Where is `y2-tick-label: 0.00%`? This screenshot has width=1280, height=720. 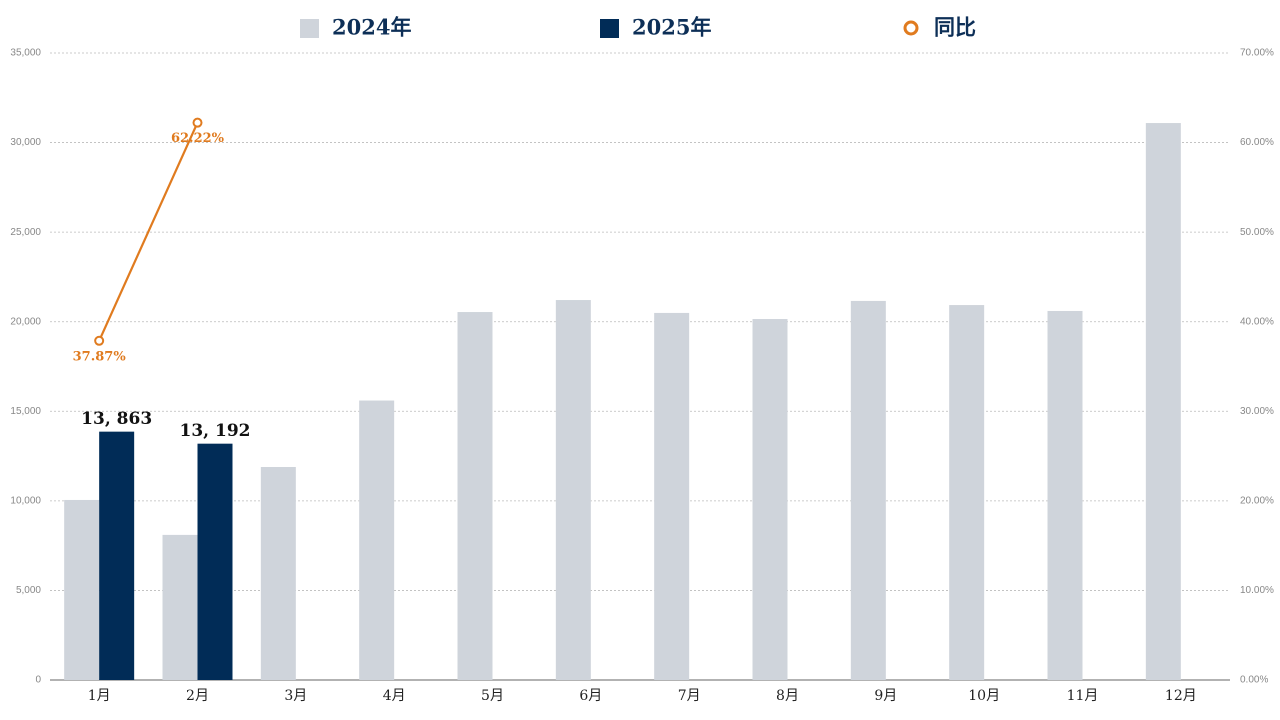
y2-tick-label: 0.00% is located at coordinates (1254, 680).